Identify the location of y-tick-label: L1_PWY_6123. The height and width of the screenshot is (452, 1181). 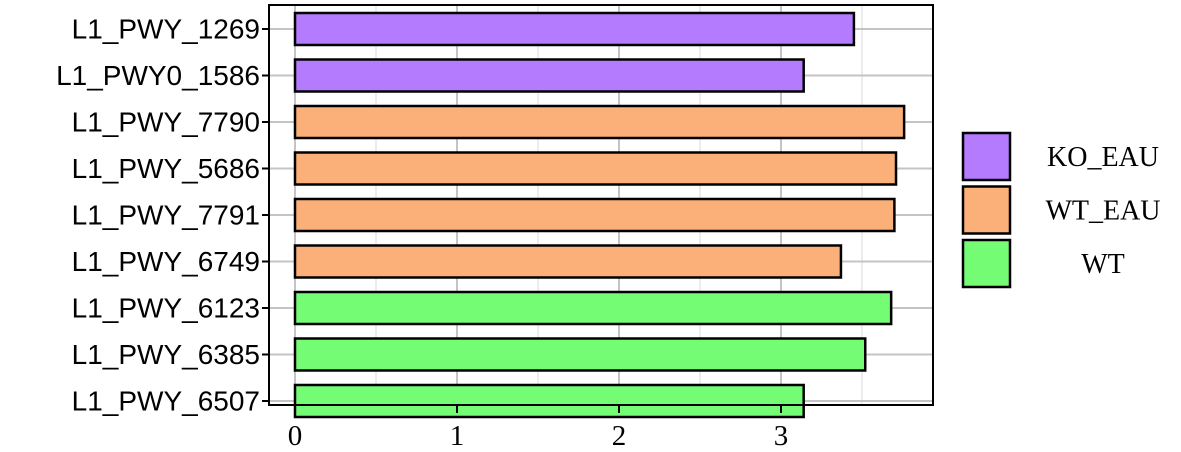
(166, 308).